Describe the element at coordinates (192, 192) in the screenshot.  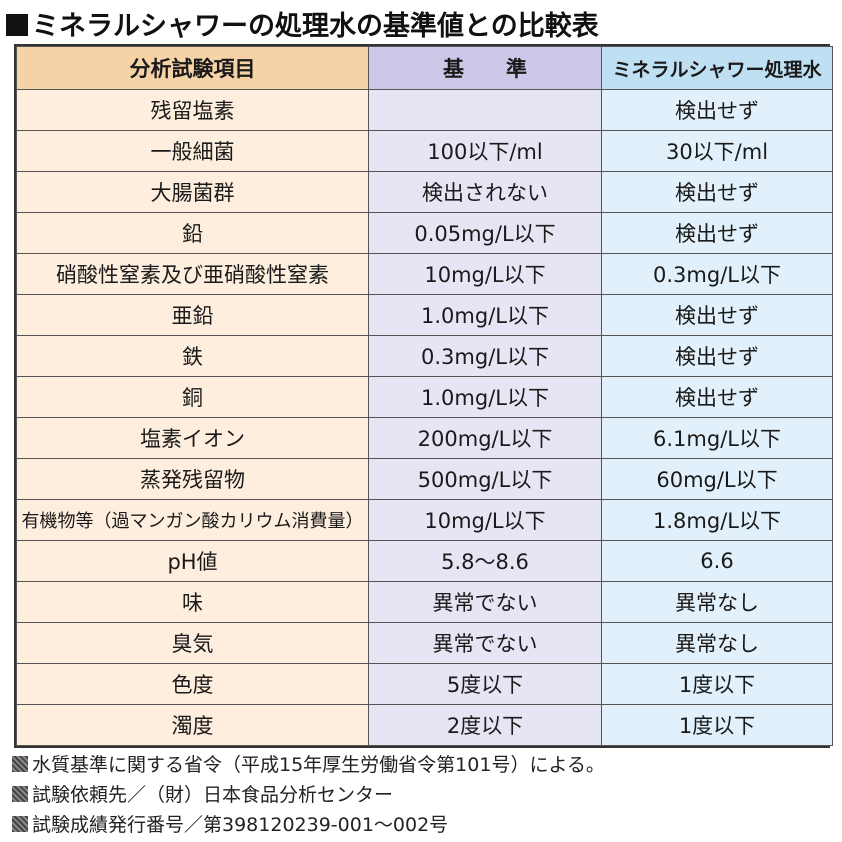
I see `item-cell: 大腸菌群` at that location.